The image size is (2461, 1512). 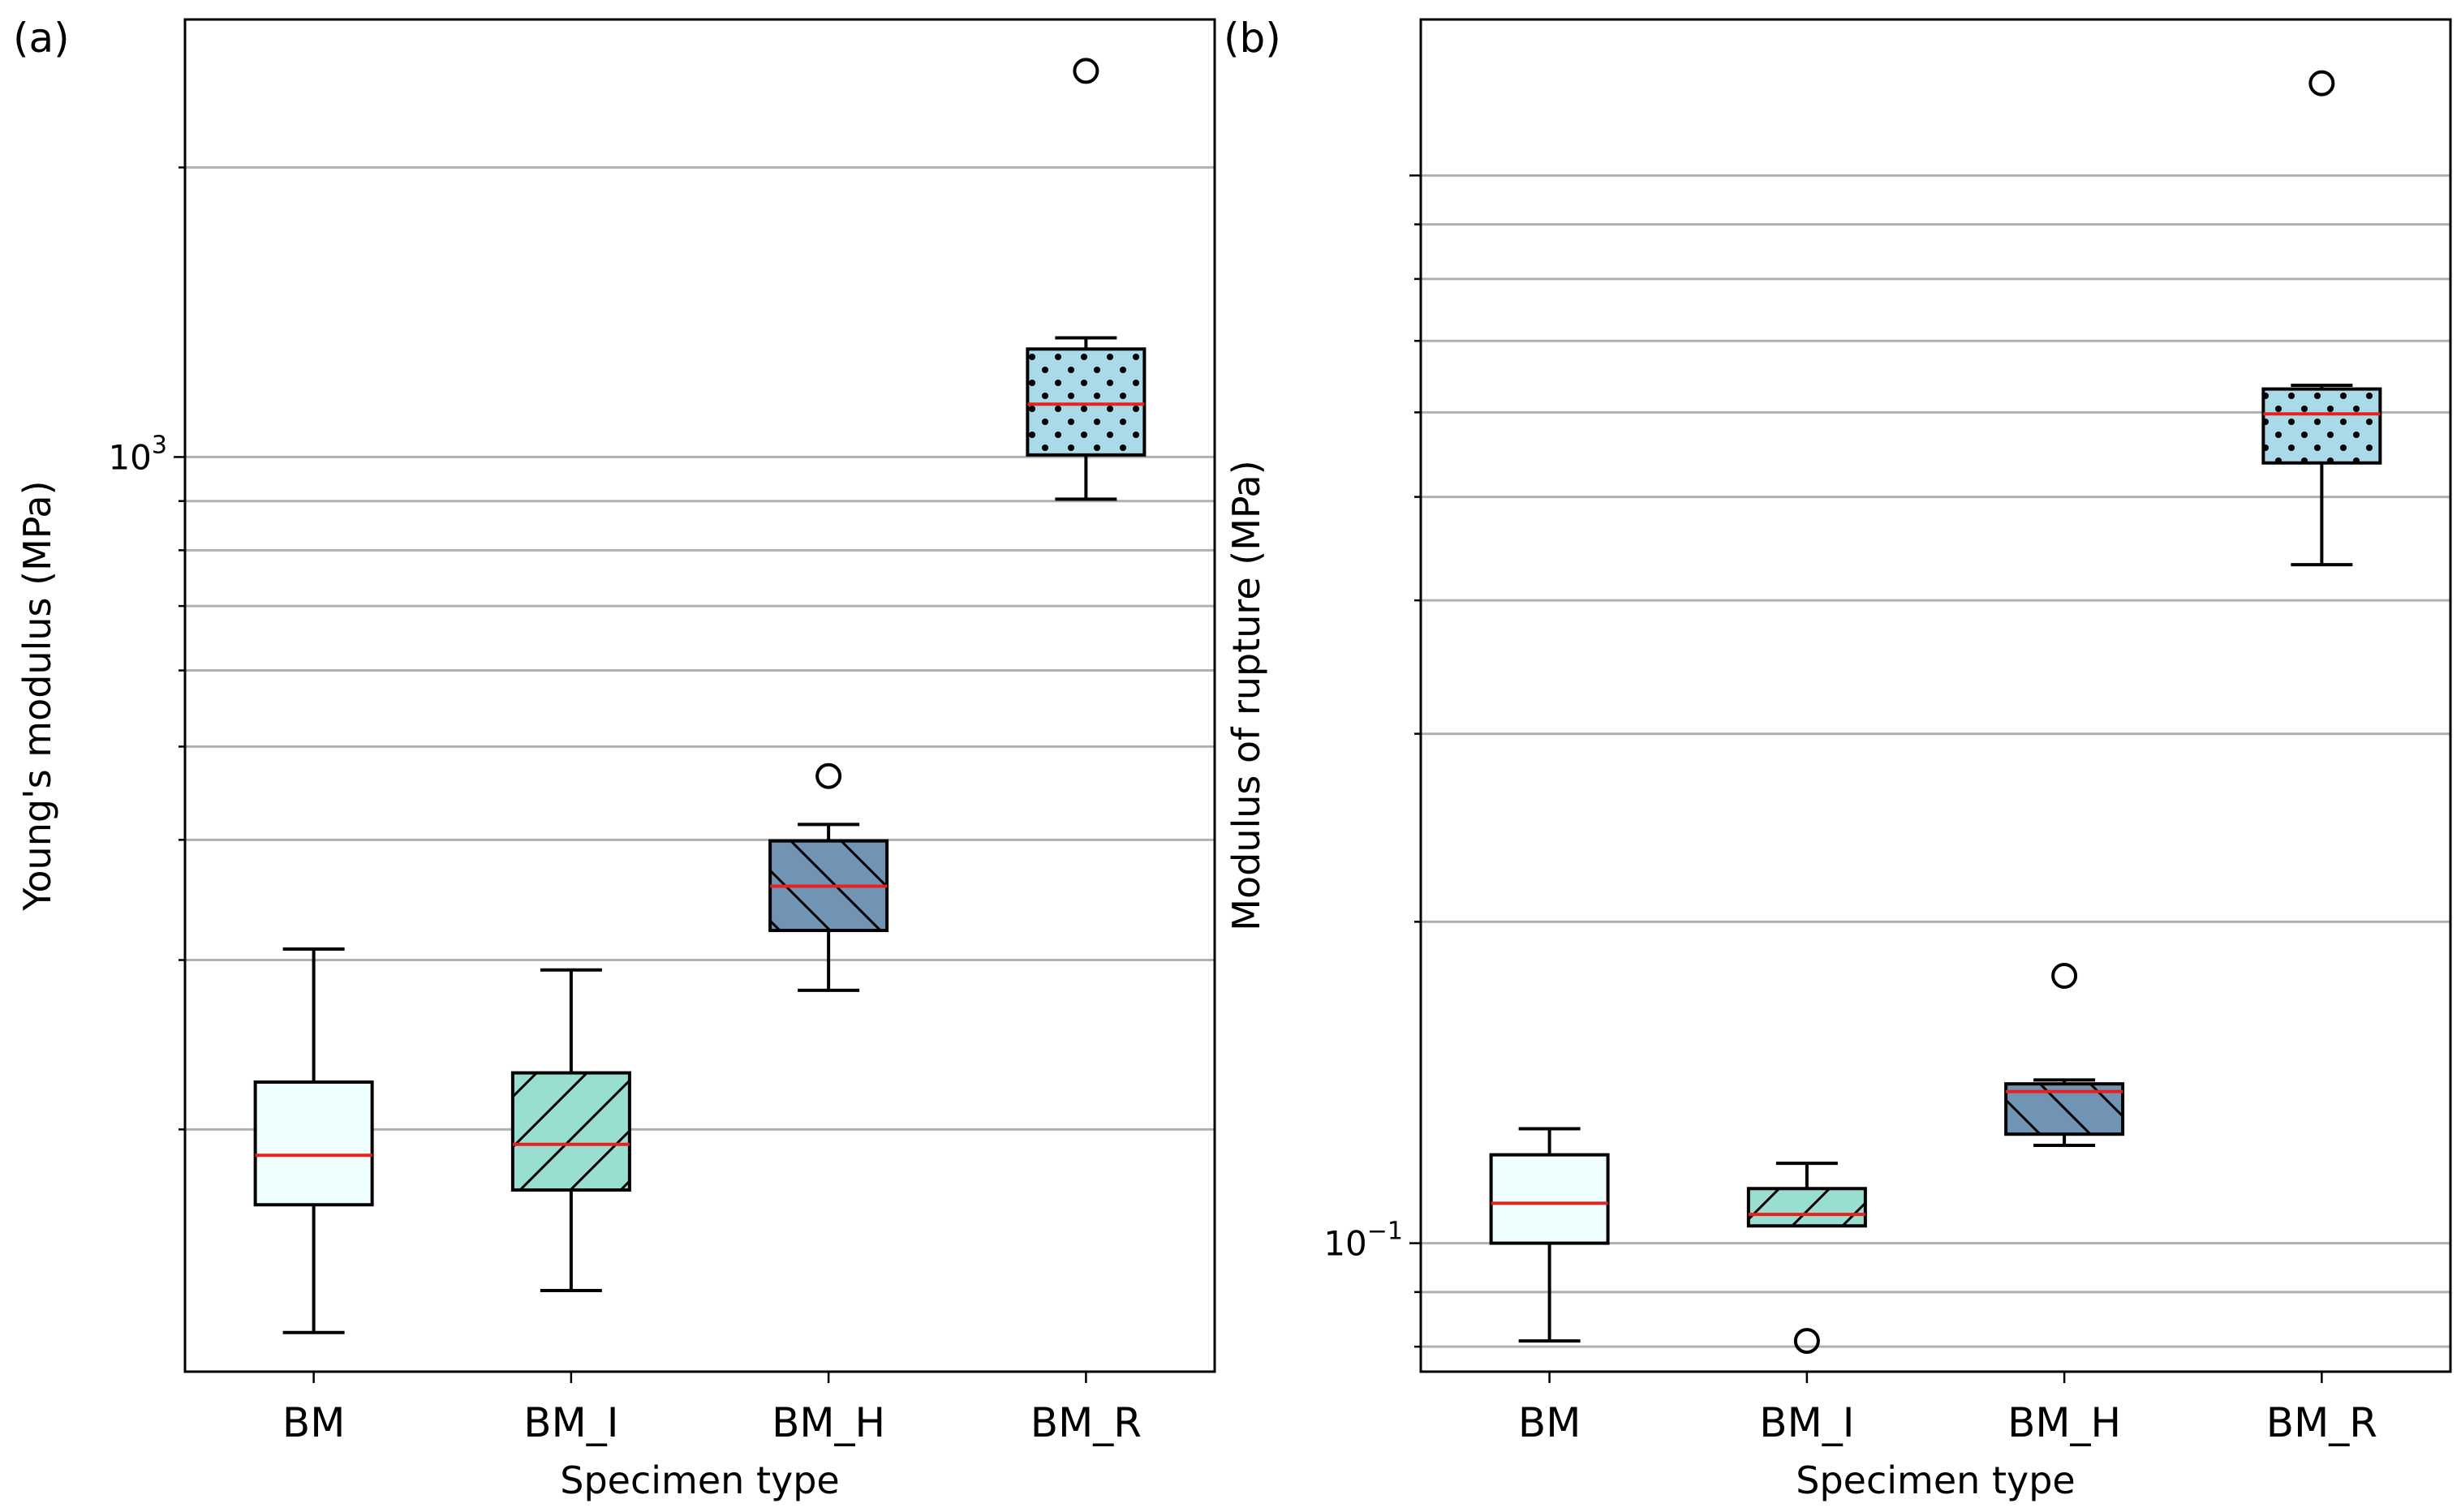 What do you see at coordinates (37, 695) in the screenshot?
I see `y-axis-label: Young's modulus (MPa)` at bounding box center [37, 695].